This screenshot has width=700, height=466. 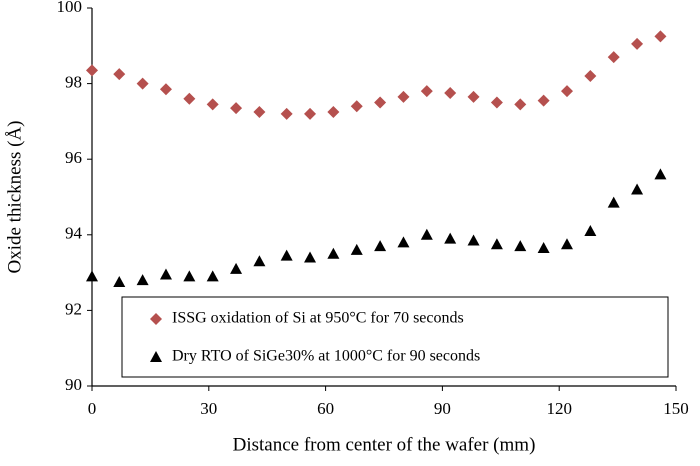 What do you see at coordinates (73, 308) in the screenshot?
I see `y-tick-label: 92` at bounding box center [73, 308].